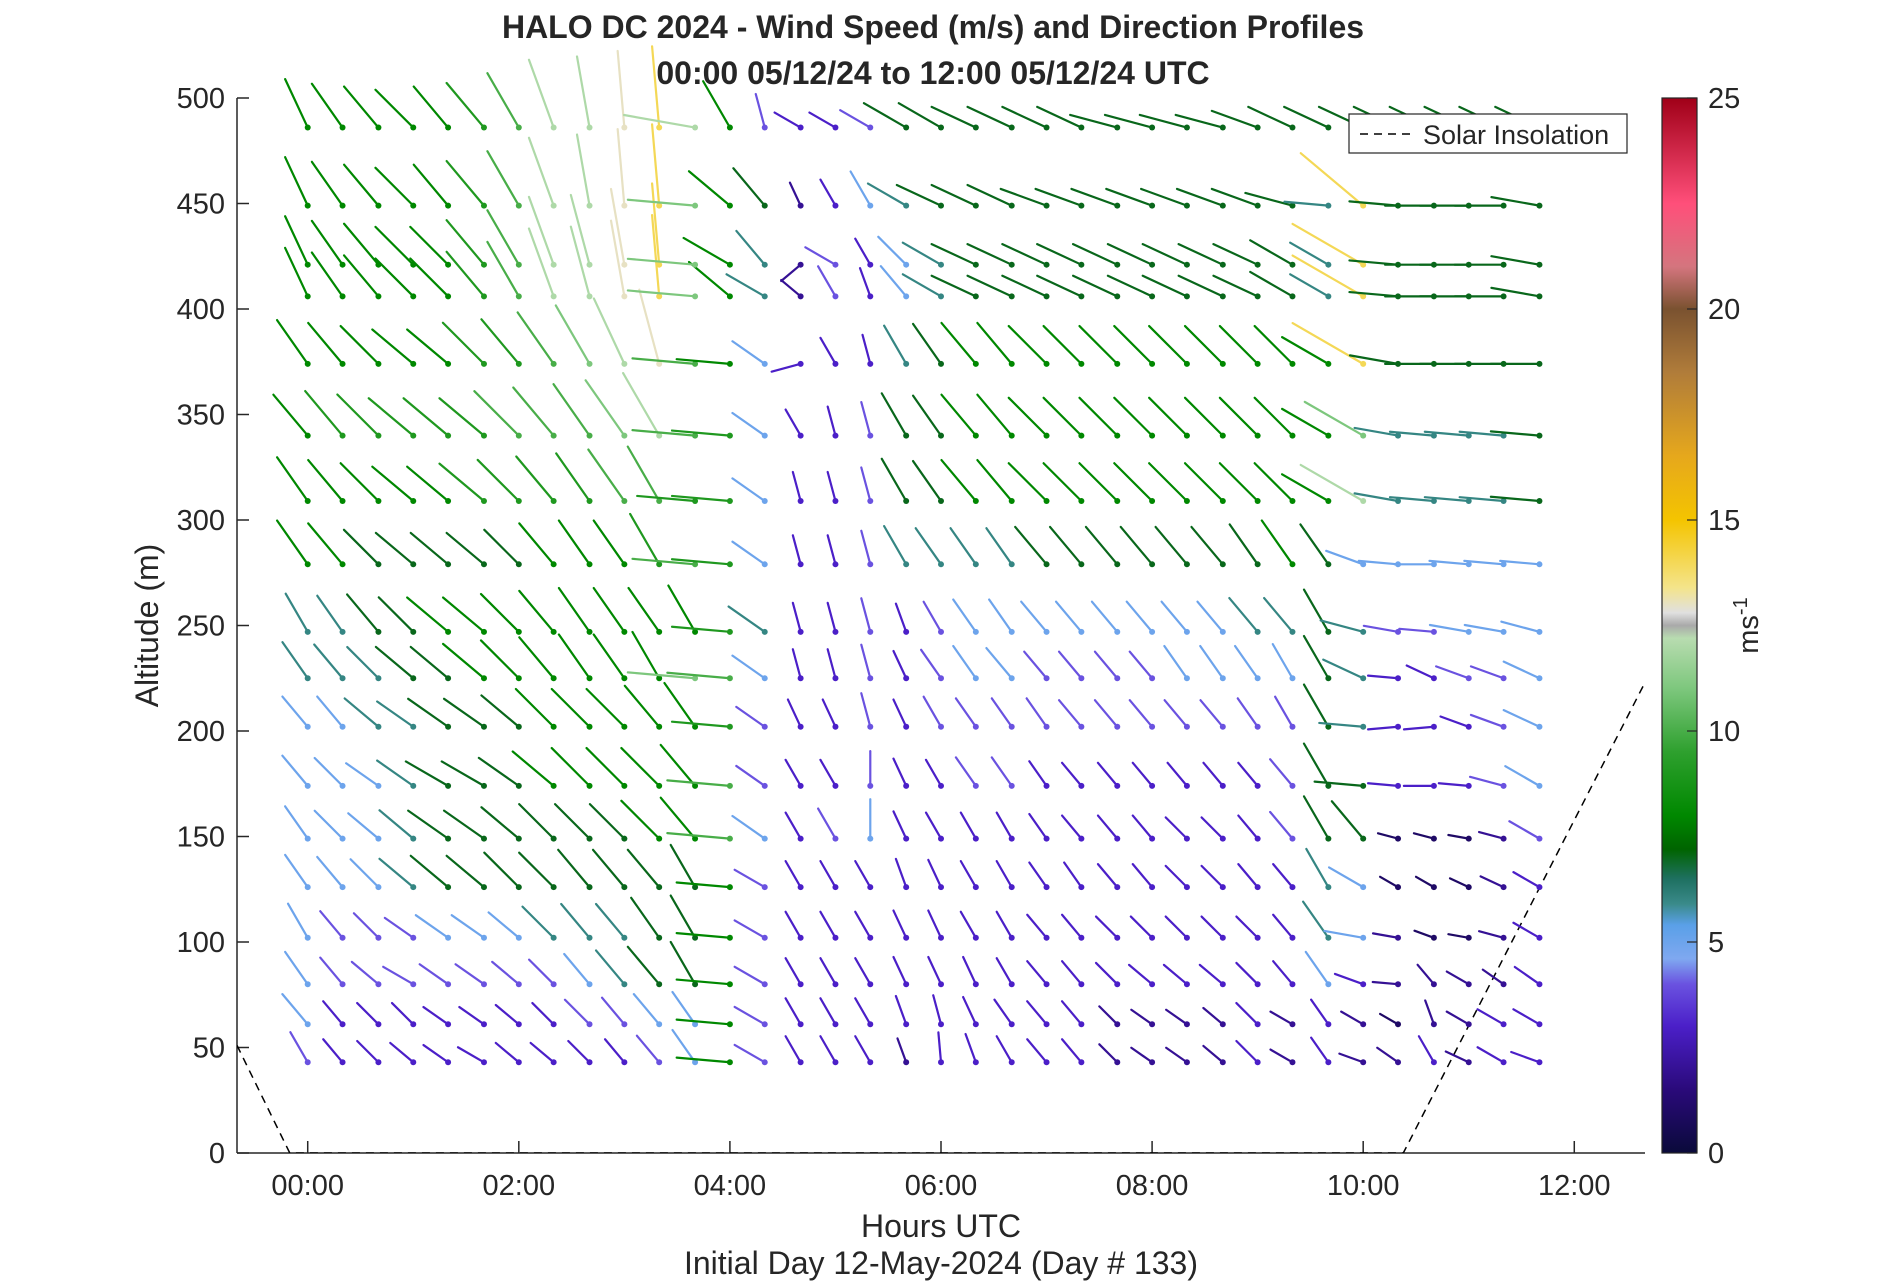  Describe the element at coordinates (1747, 625) in the screenshot. I see `colorbar-label: ms-1` at that location.